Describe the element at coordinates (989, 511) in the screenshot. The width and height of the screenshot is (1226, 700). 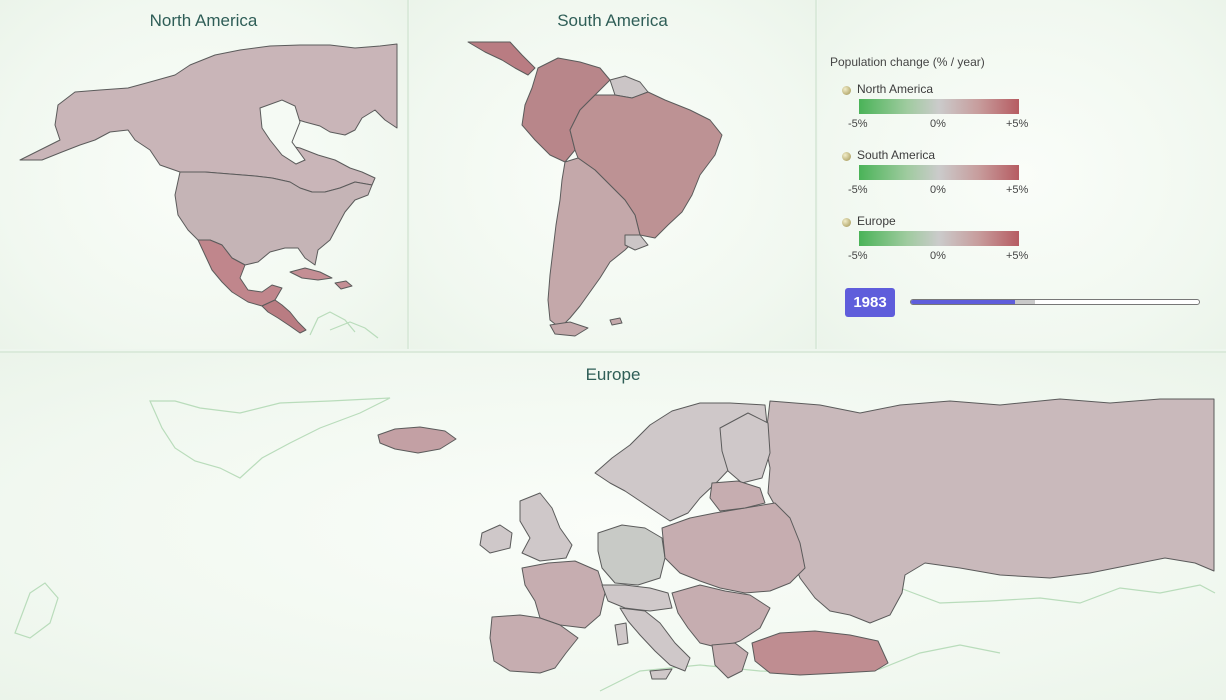
I see `region-russia` at that location.